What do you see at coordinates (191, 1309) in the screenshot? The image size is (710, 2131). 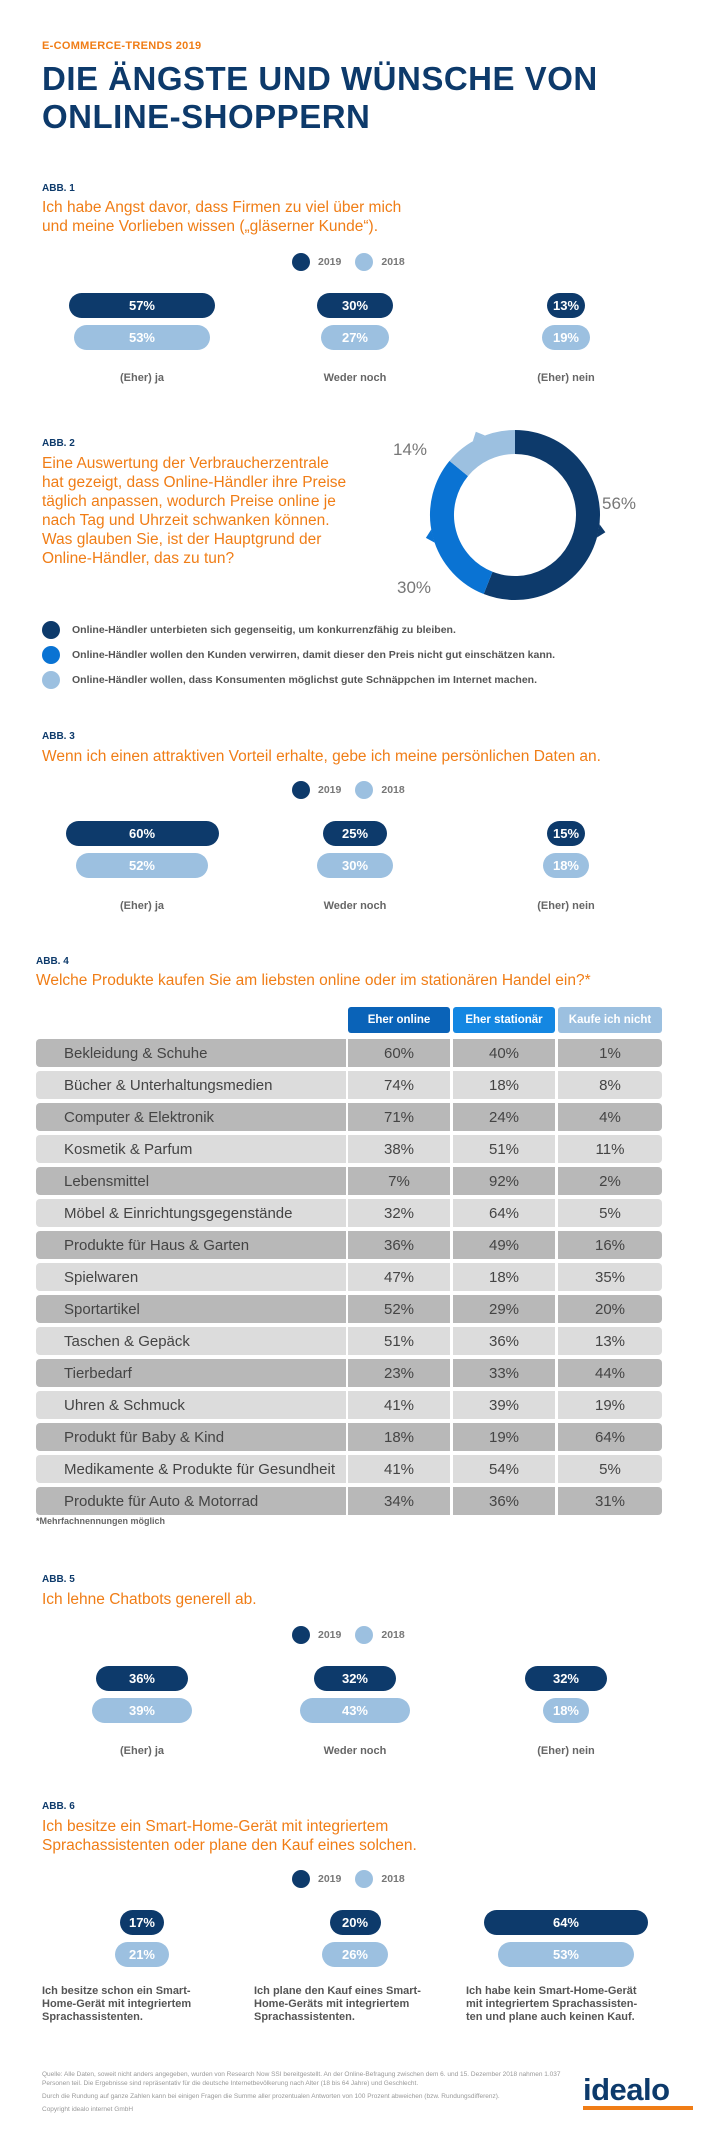 I see `row-label: Sportartikel` at bounding box center [191, 1309].